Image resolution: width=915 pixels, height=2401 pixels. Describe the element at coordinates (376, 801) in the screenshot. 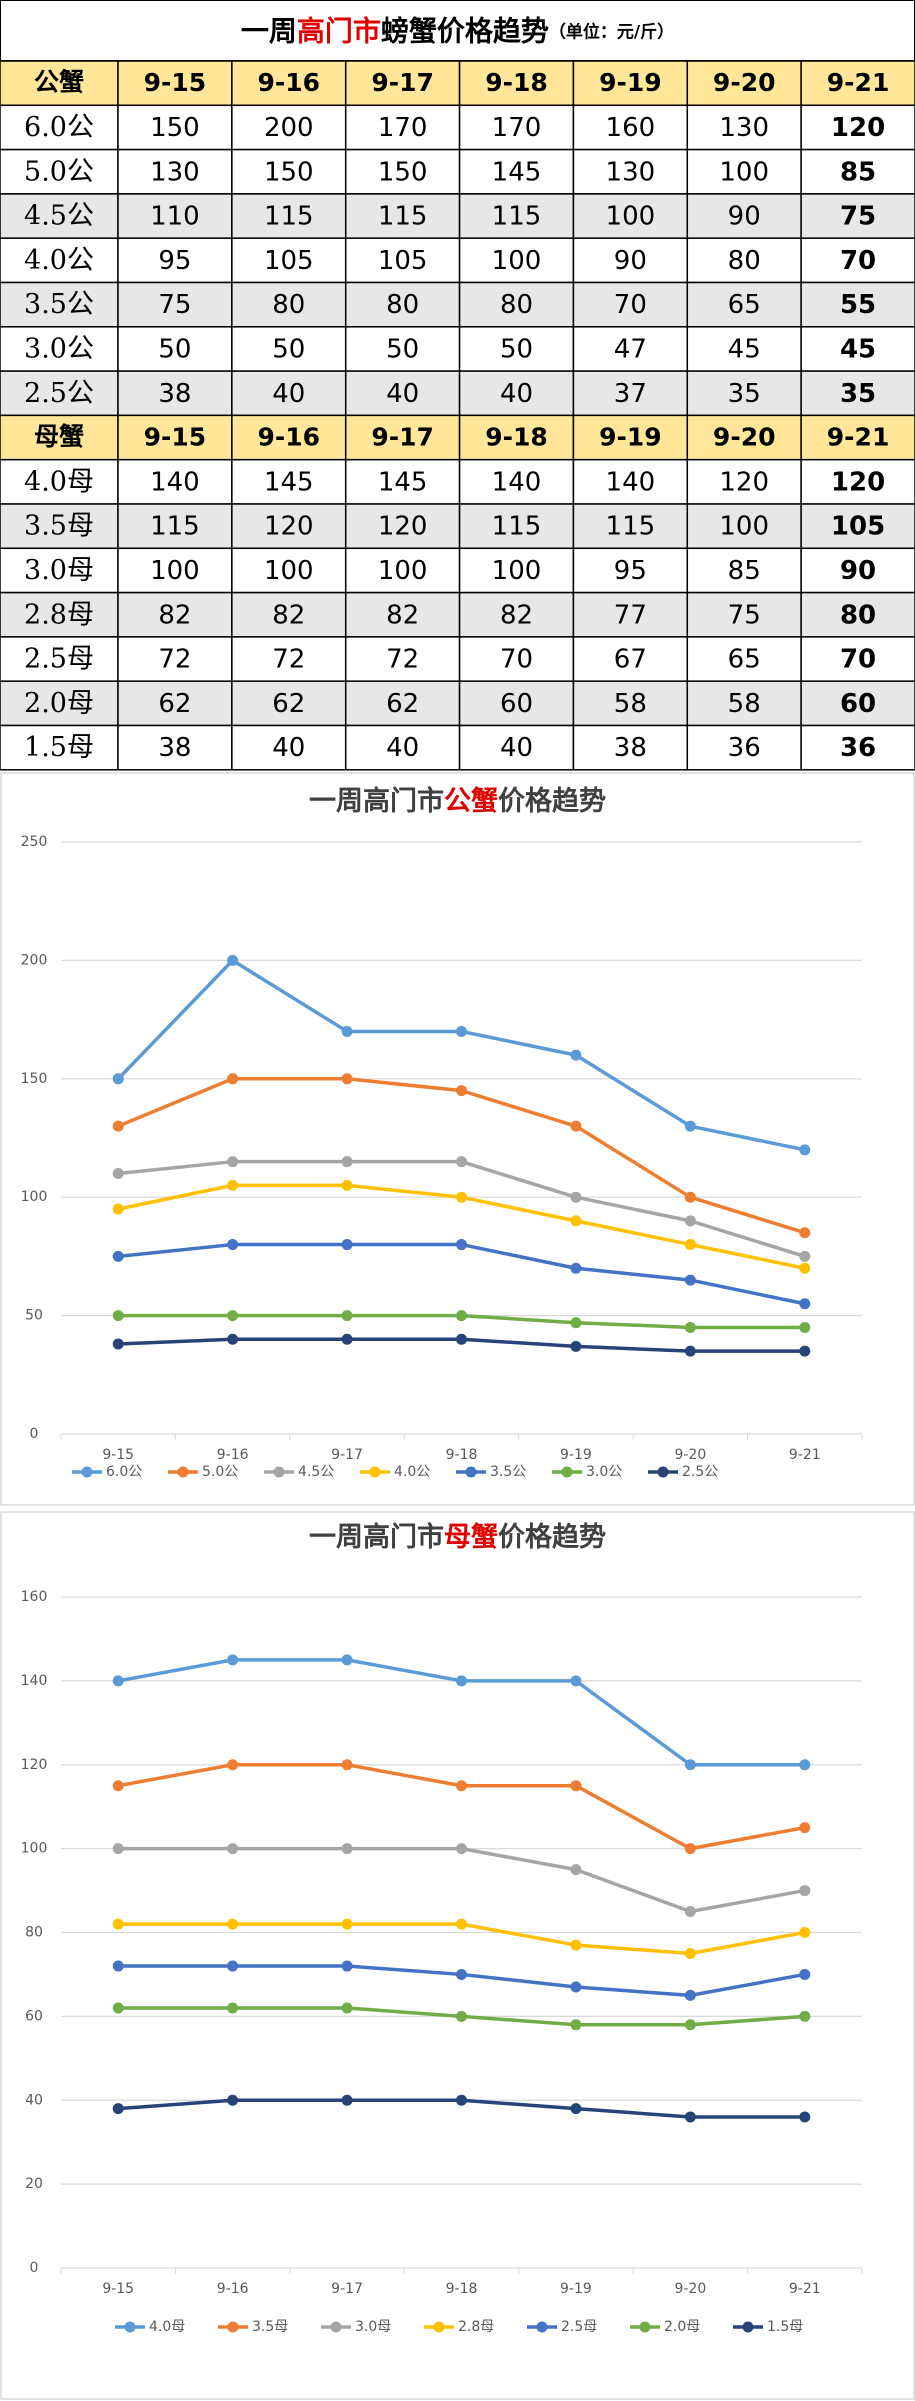

I see `title-part: 一周高门市` at that location.